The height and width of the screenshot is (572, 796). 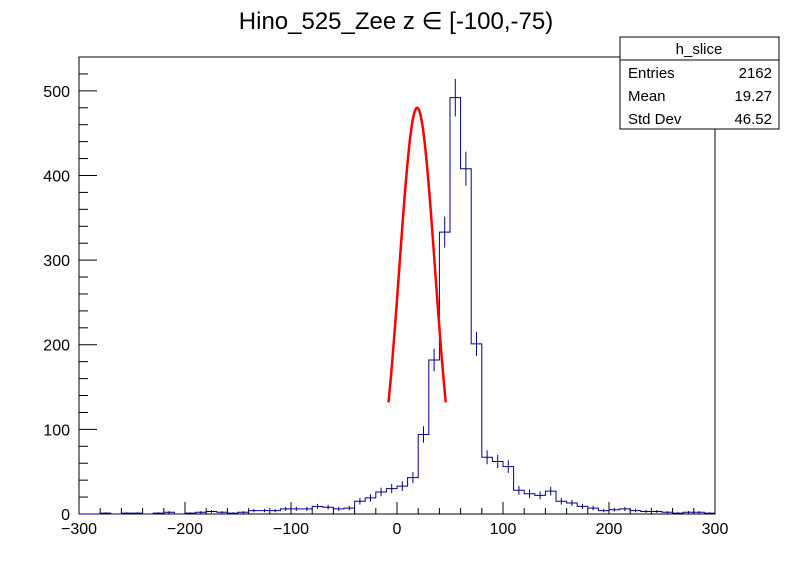 I want to click on x-tick-label: −200, so click(x=185, y=529).